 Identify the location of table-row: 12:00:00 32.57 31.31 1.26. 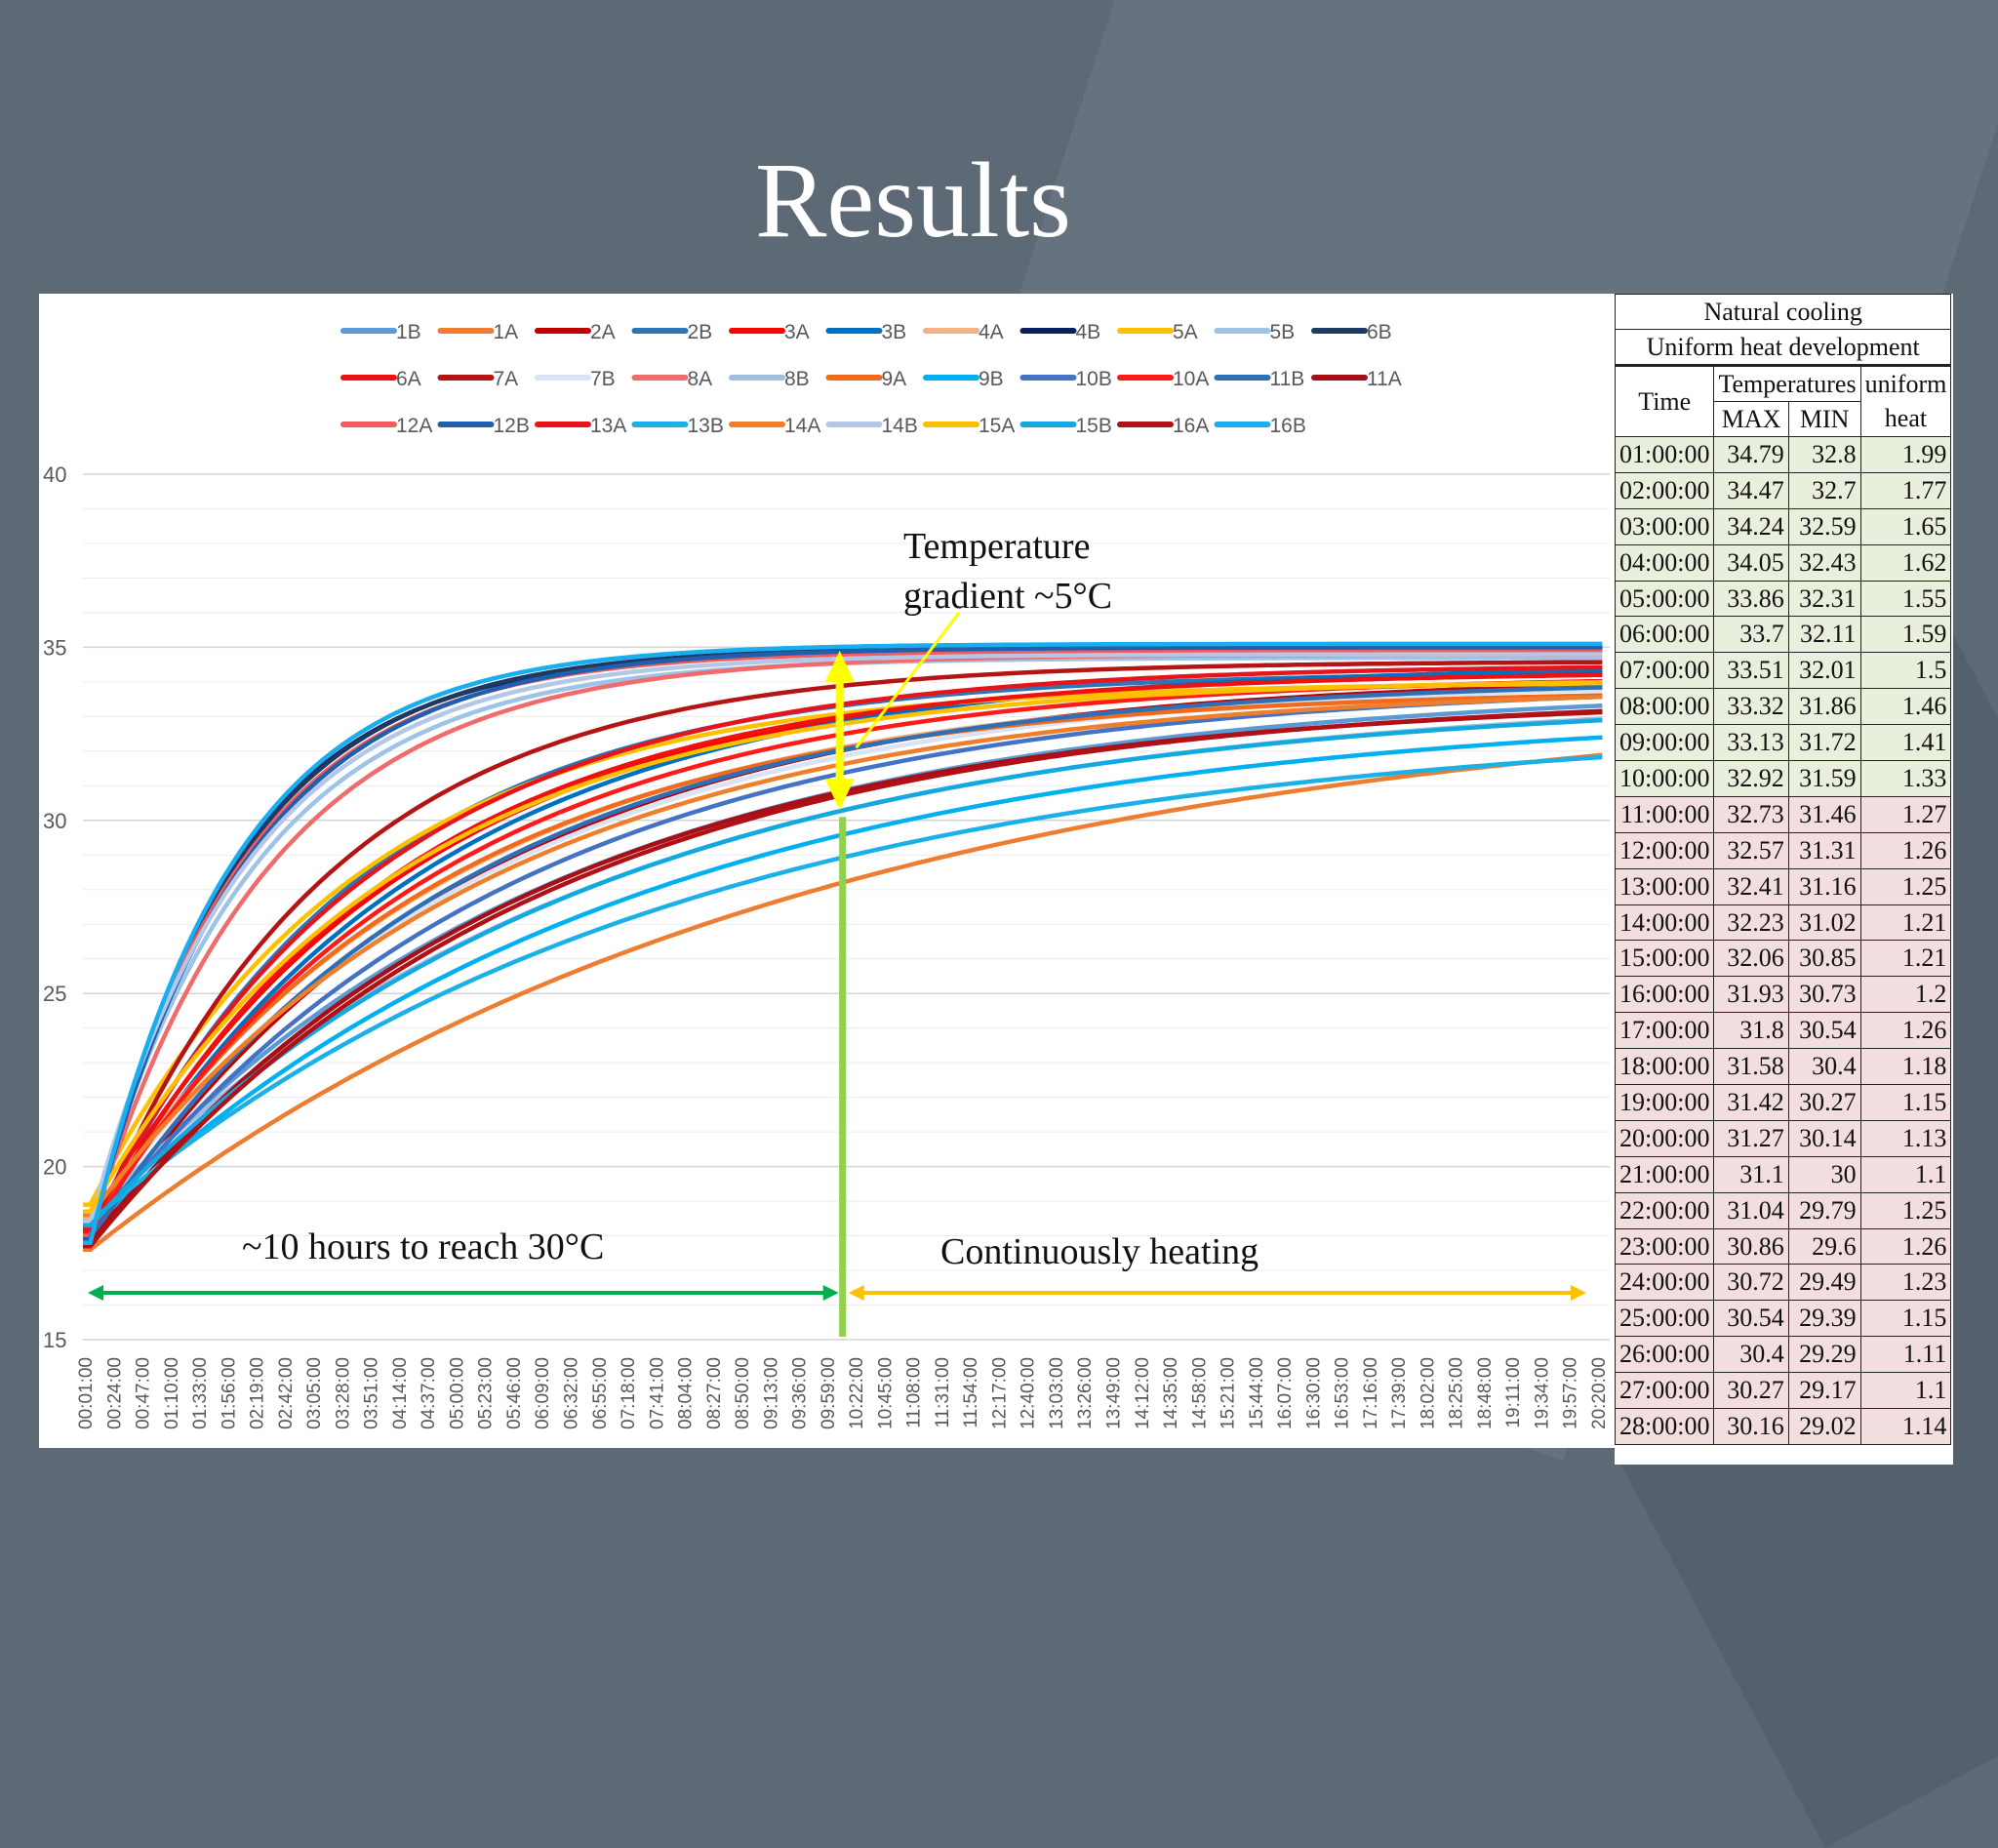
(1783, 850).